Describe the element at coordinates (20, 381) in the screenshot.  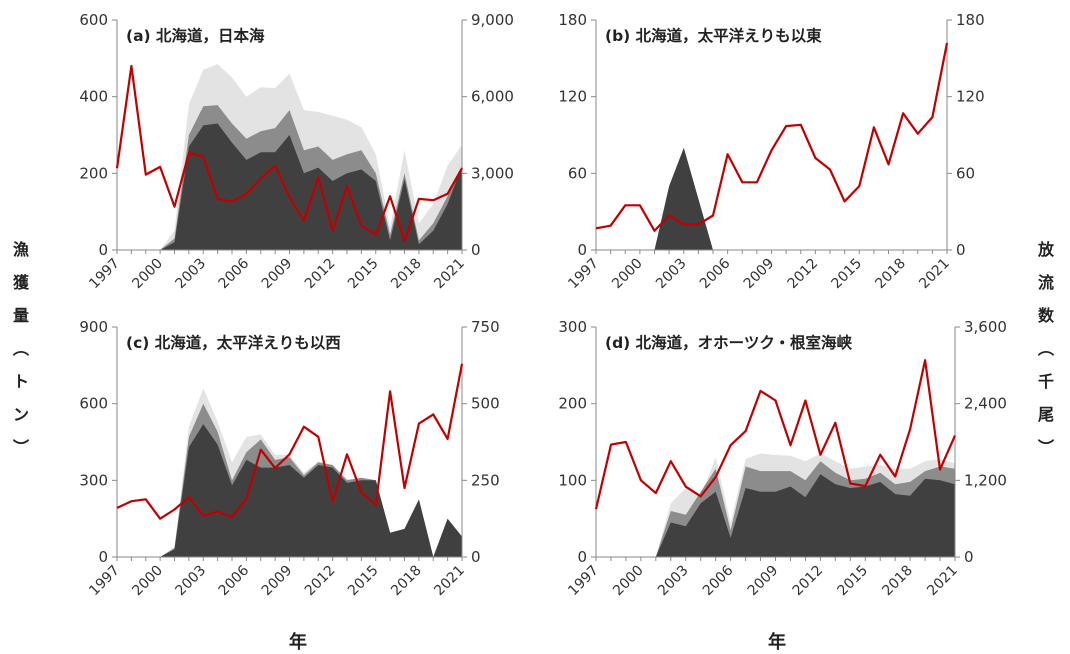
I see `left-axis-char: ト` at that location.